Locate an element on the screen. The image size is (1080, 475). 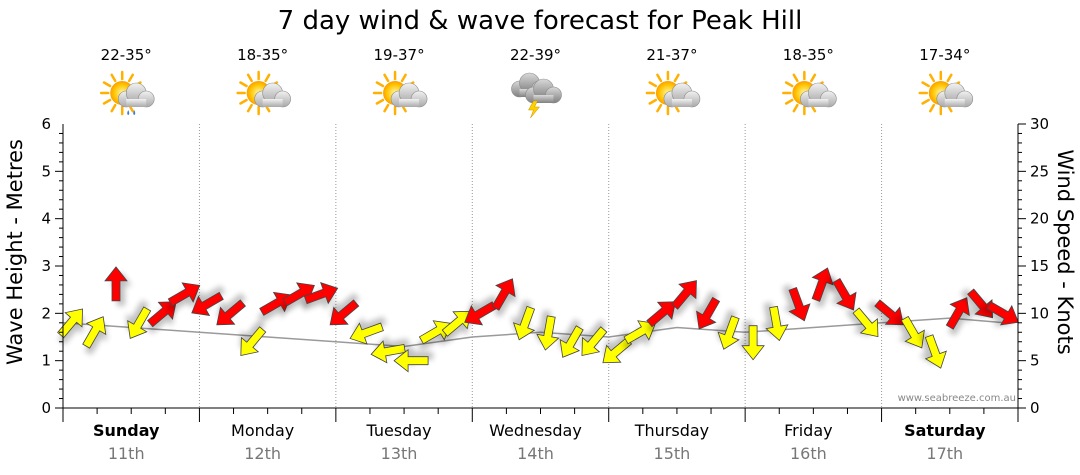
y-left-tick-label: 2 is located at coordinates (46, 313).